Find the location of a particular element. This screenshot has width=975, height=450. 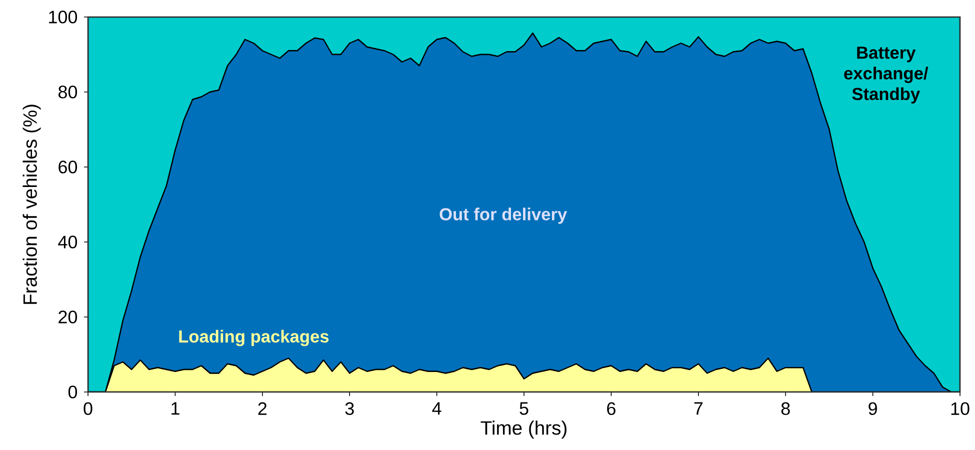

x-tick-label: 0 is located at coordinates (88, 409).